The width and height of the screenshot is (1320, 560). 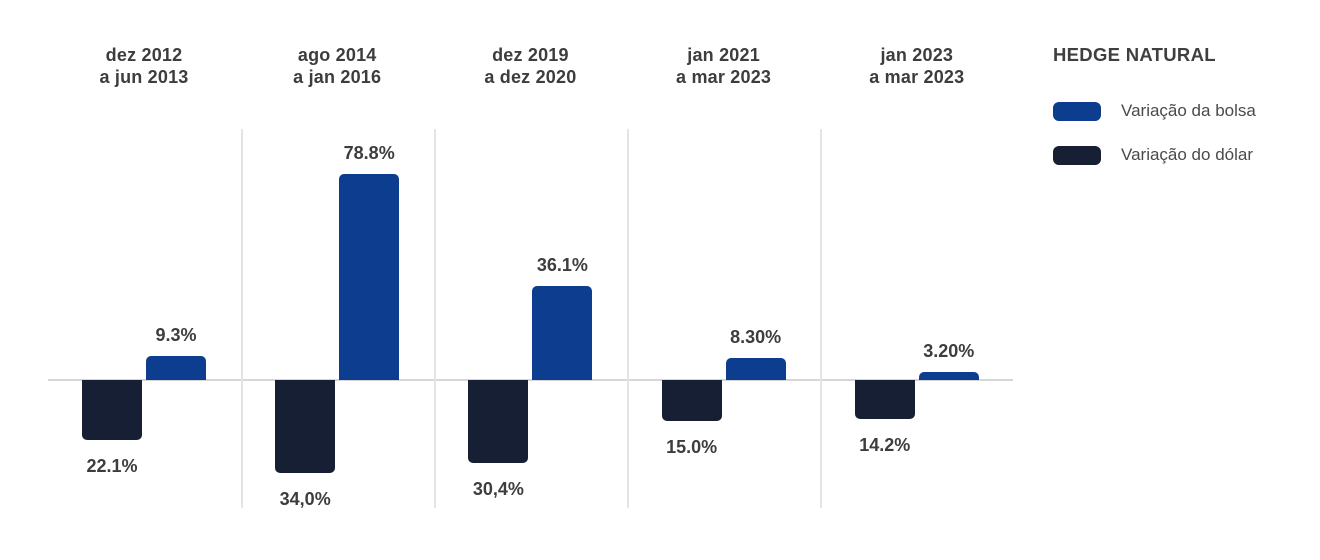 I want to click on value-label-bolsa: 3.20%, so click(x=949, y=350).